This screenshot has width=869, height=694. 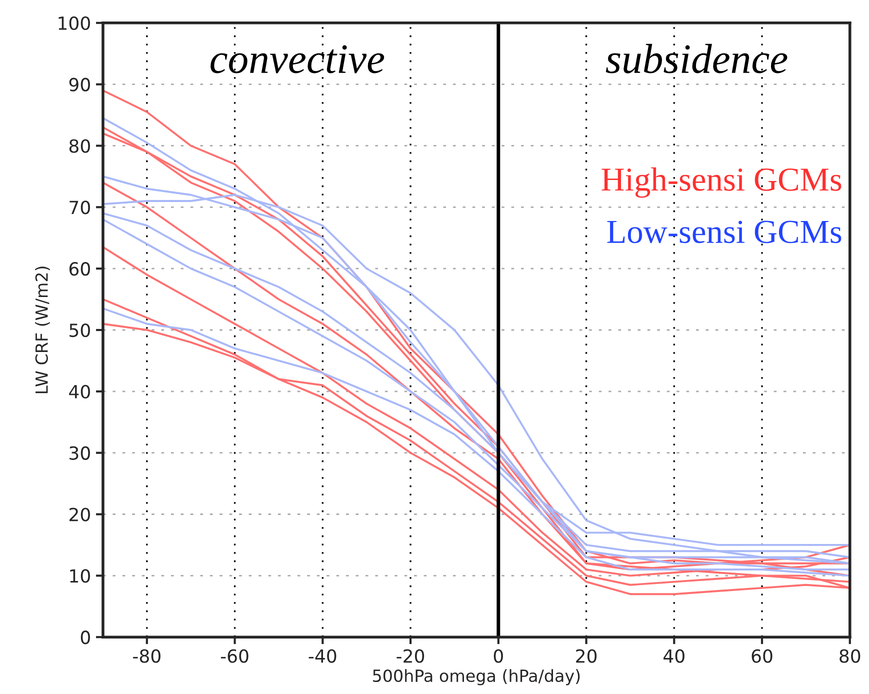 I want to click on y-tick-label: 90, so click(x=79, y=85).